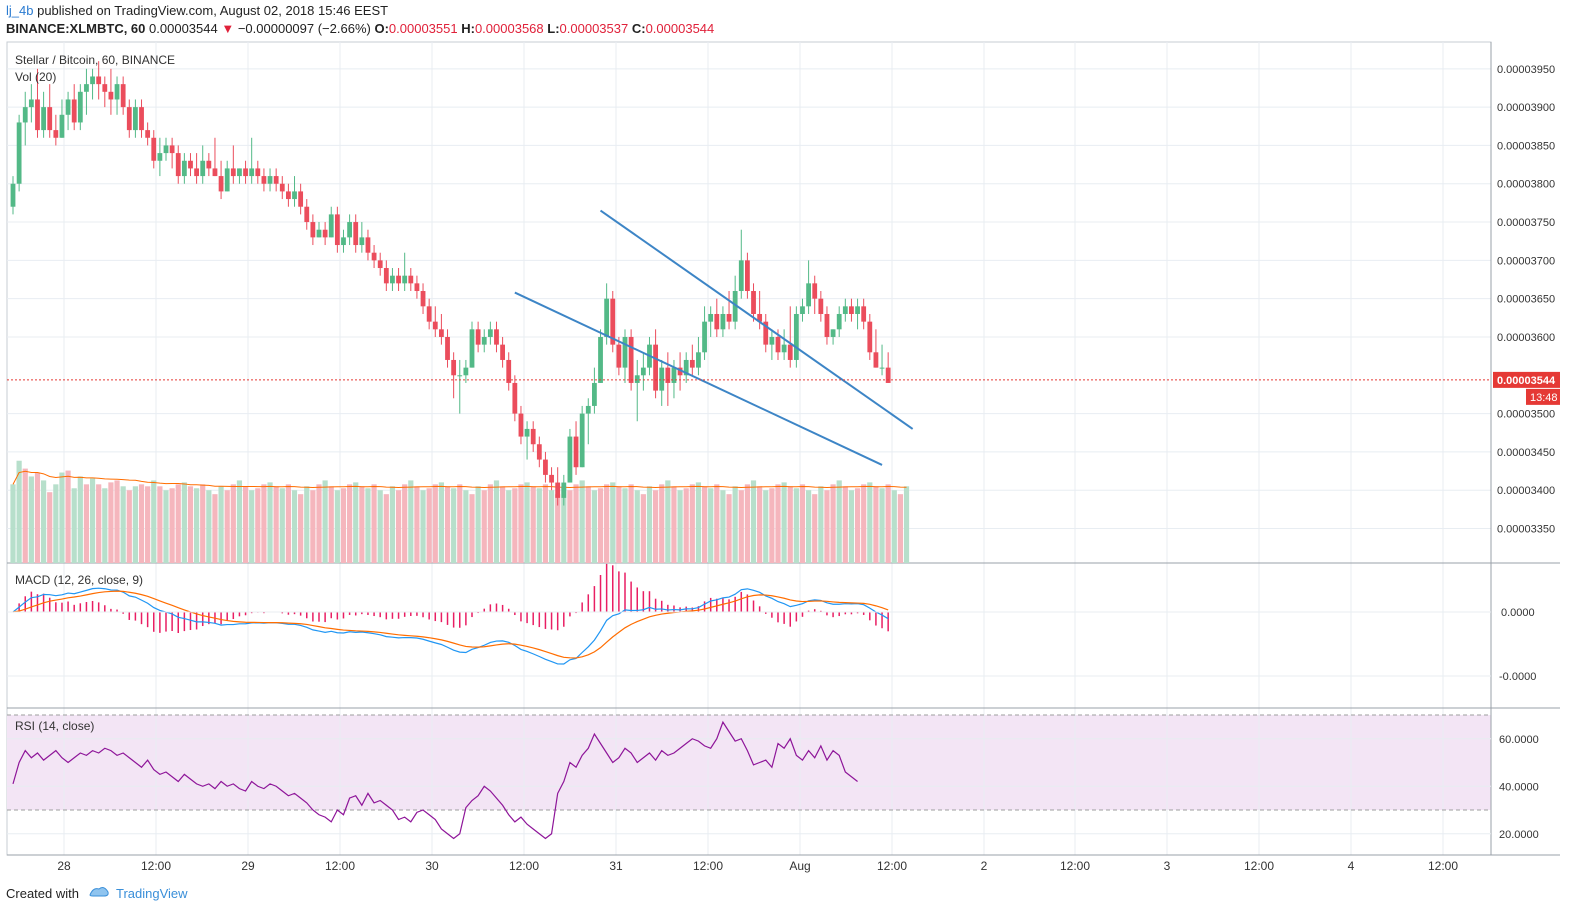 The height and width of the screenshot is (920, 1585). Describe the element at coordinates (799, 866) in the screenshot. I see `x-tick-label: Aug` at that location.